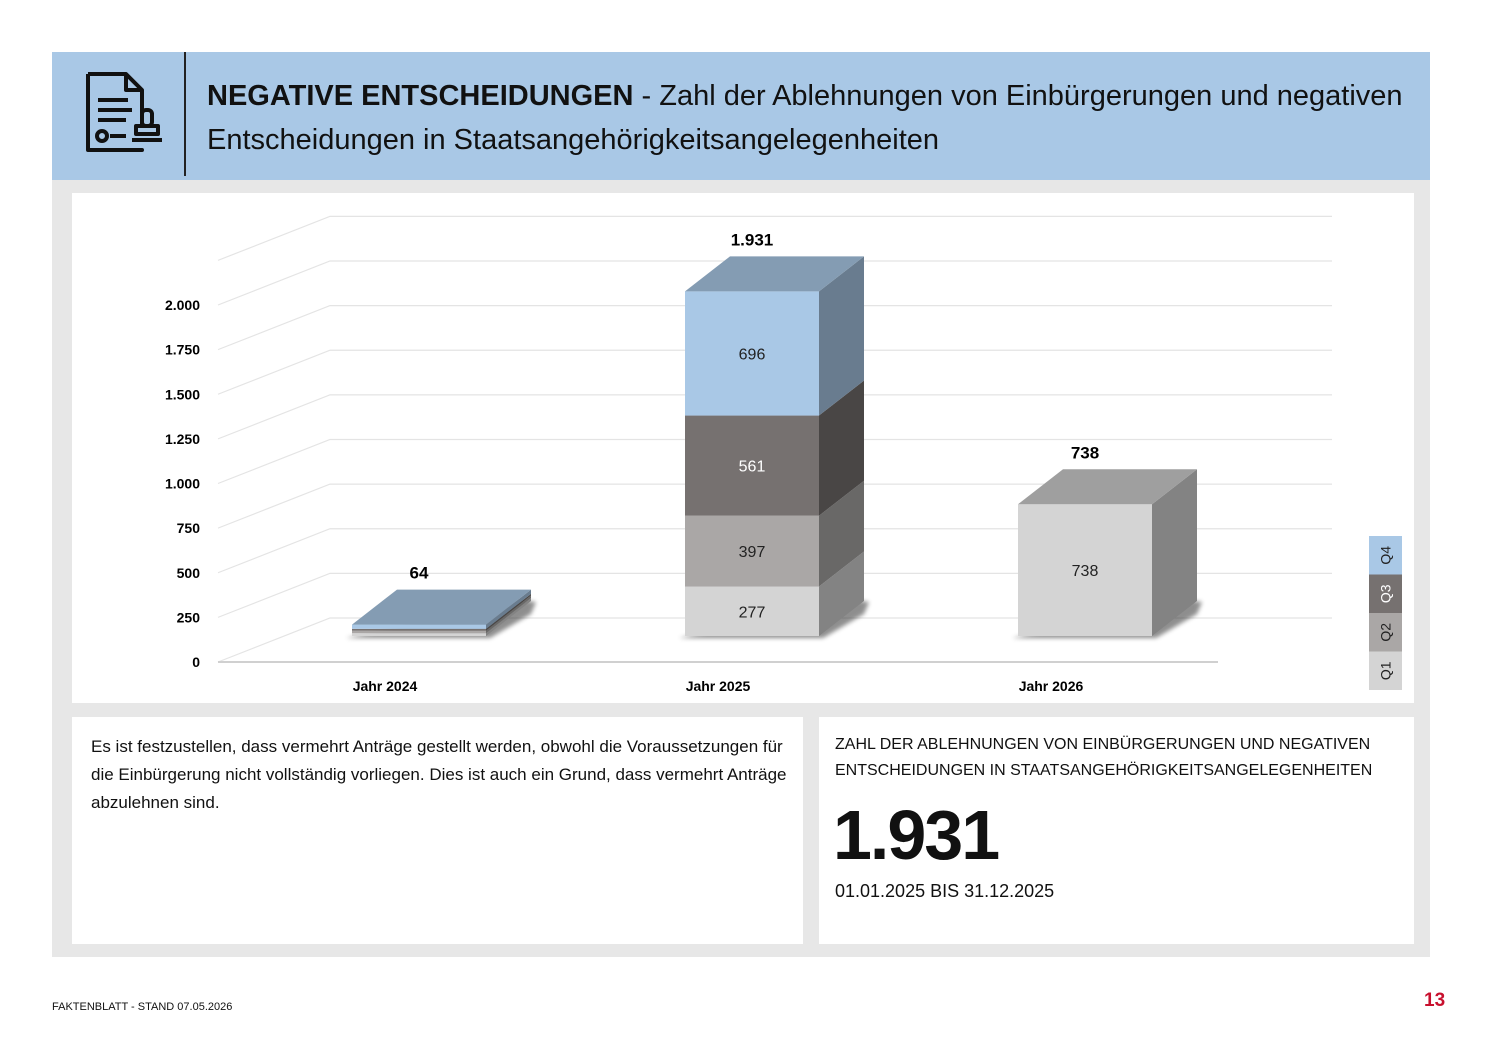 Image resolution: width=1500 pixels, height=1061 pixels. What do you see at coordinates (182, 350) in the screenshot?
I see `y-tick-label: 1.750` at bounding box center [182, 350].